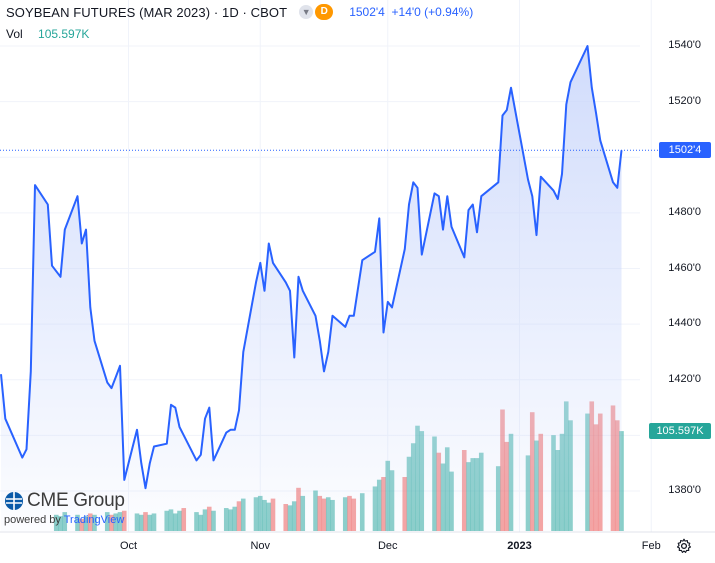  What do you see at coordinates (651, 546) in the screenshot?
I see `time-axis-tick-label: Feb` at bounding box center [651, 546].